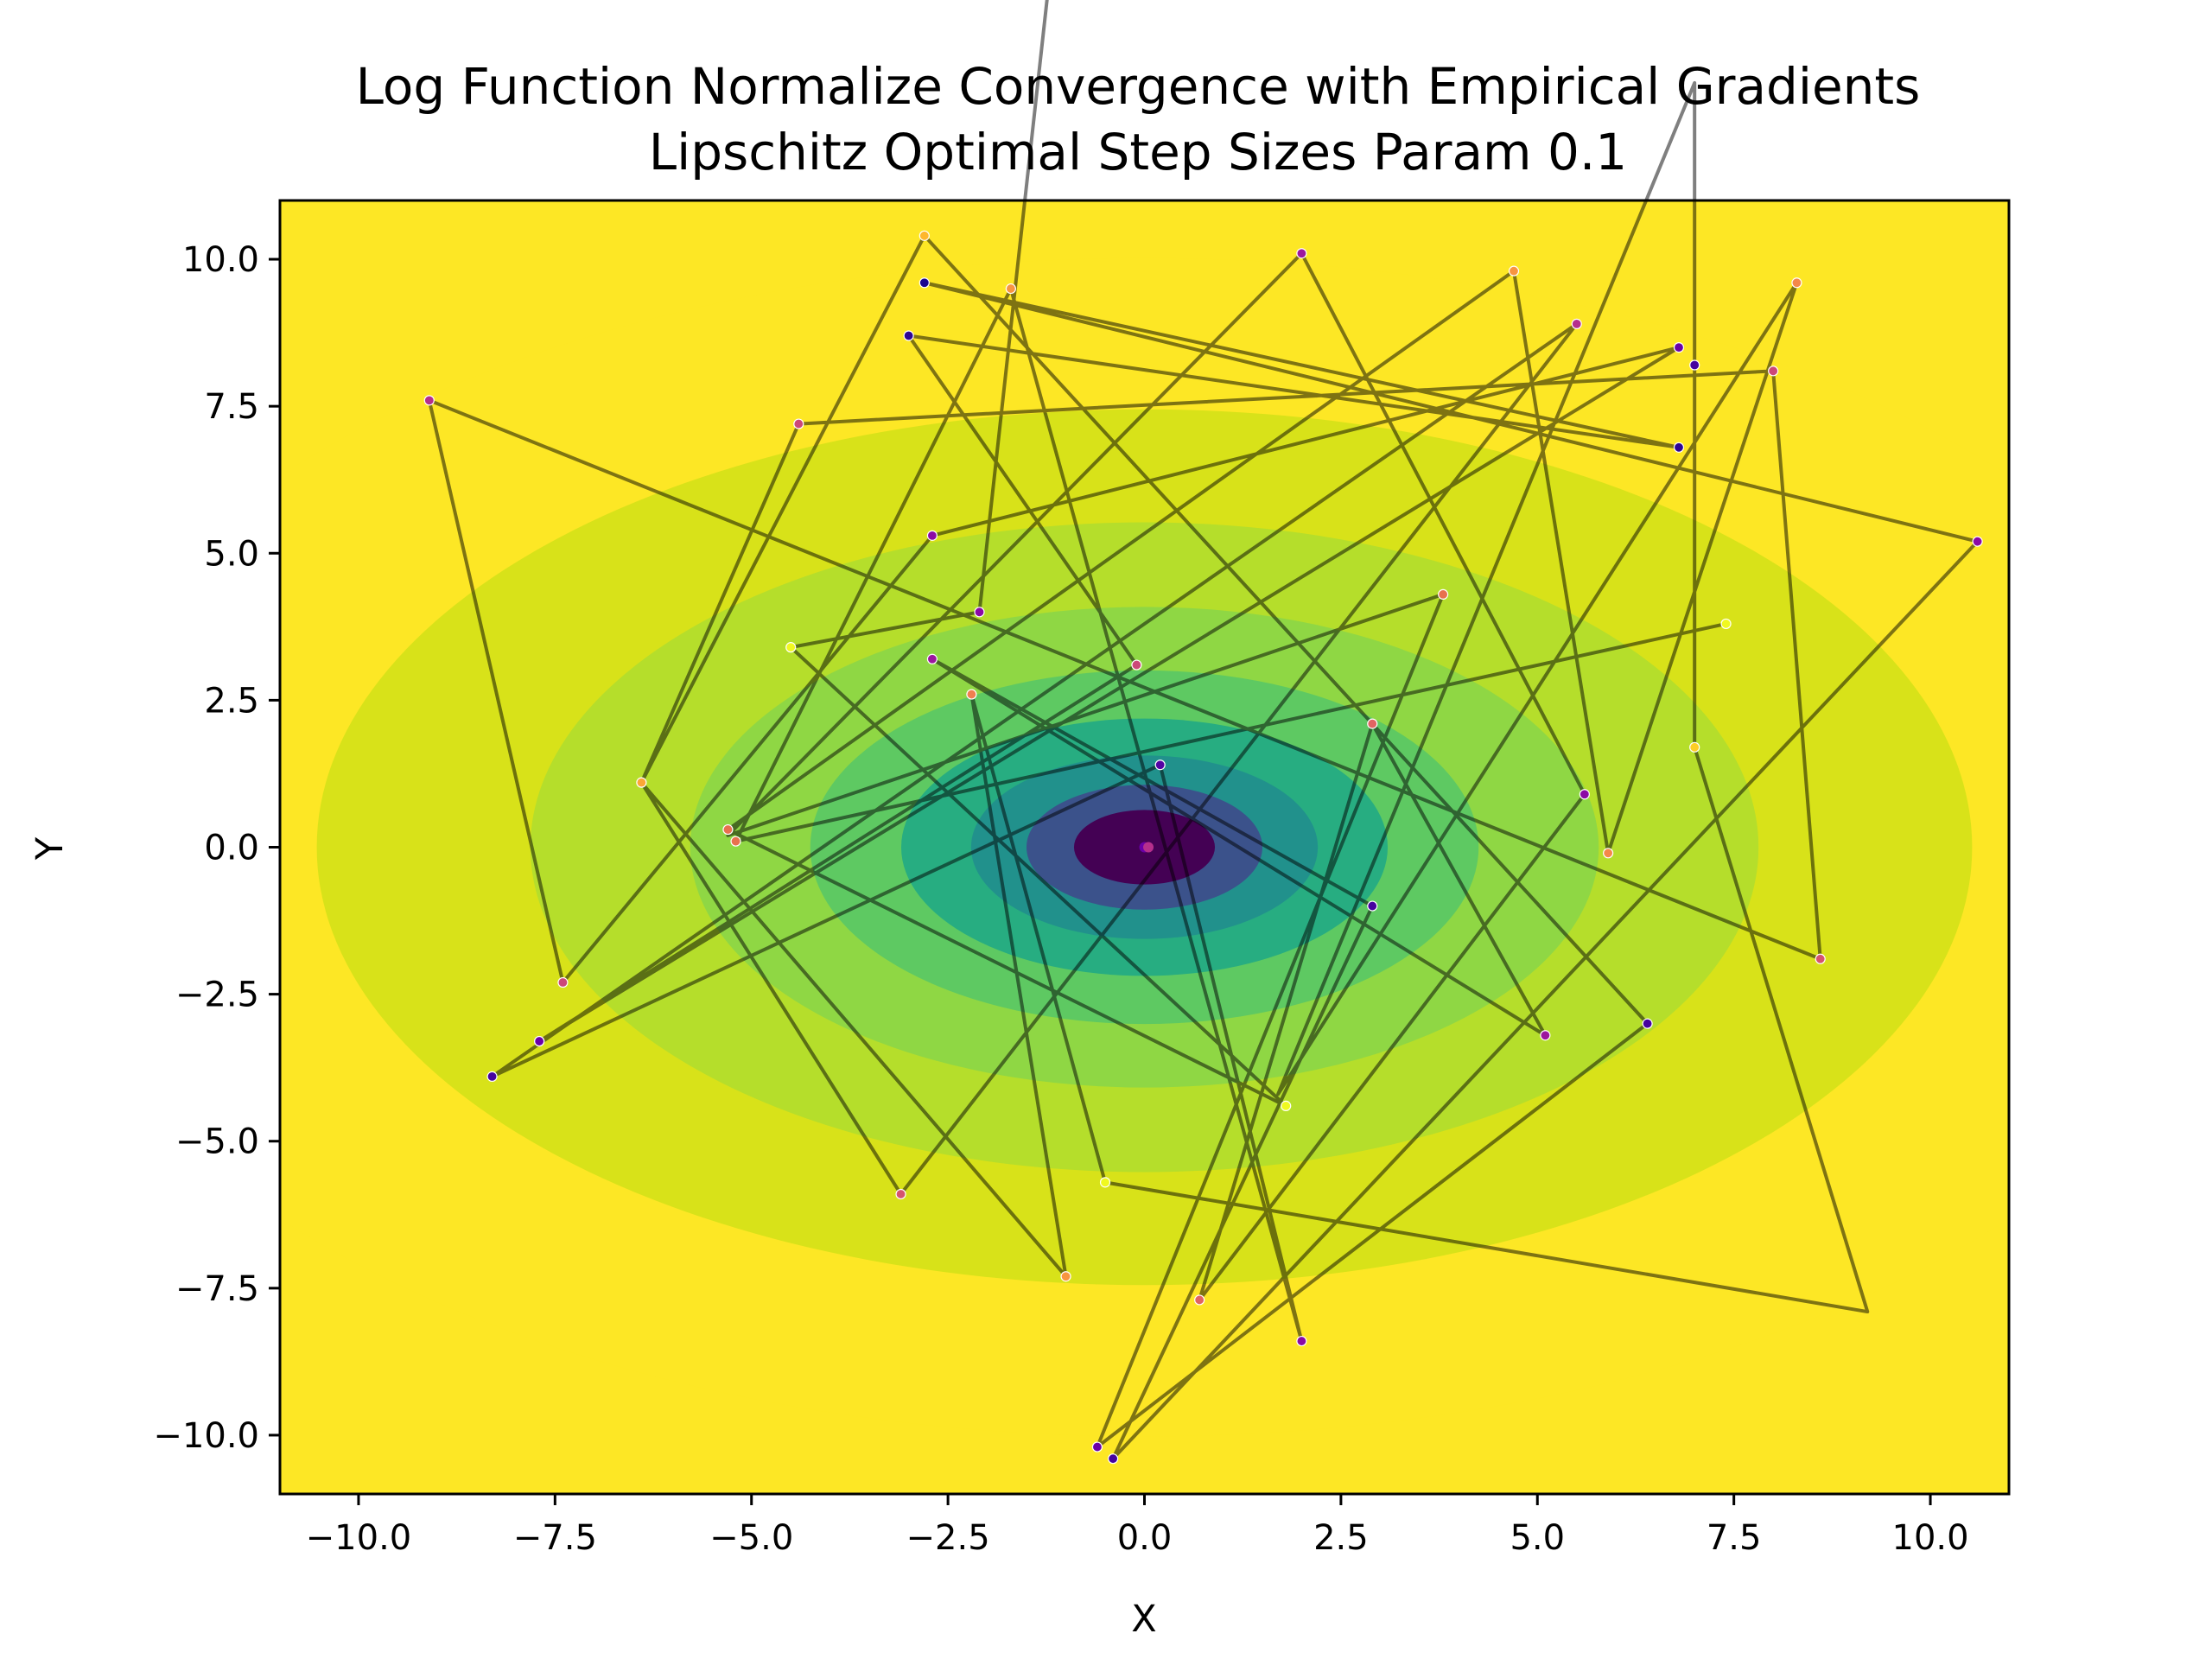 This screenshot has height=1659, width=2212. I want to click on y-tick-label: −10.0, so click(206, 1436).